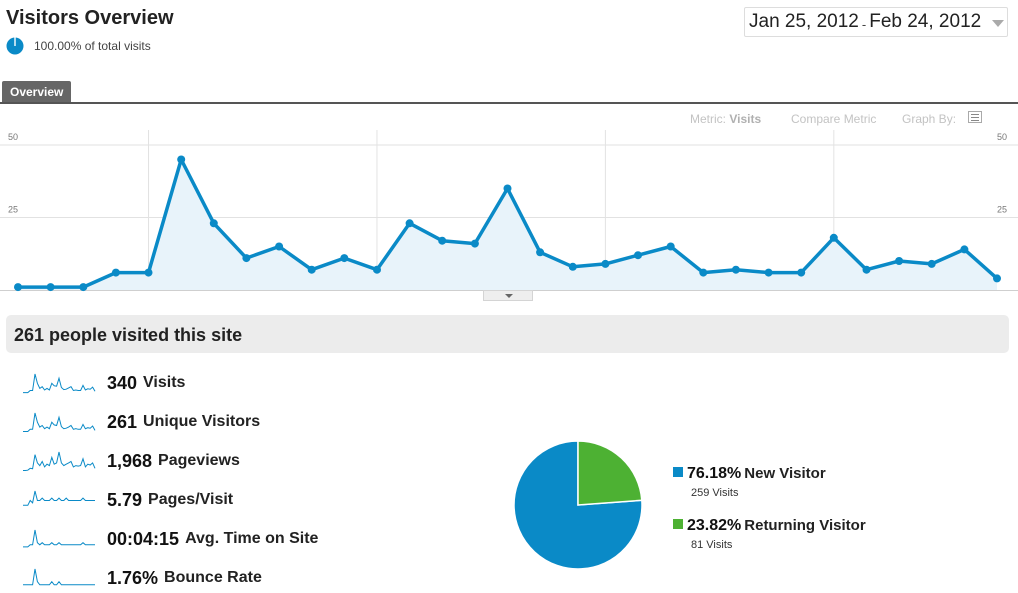 The image size is (1018, 593). What do you see at coordinates (712, 545) in the screenshot?
I see `legend-visits: 81 Visits` at bounding box center [712, 545].